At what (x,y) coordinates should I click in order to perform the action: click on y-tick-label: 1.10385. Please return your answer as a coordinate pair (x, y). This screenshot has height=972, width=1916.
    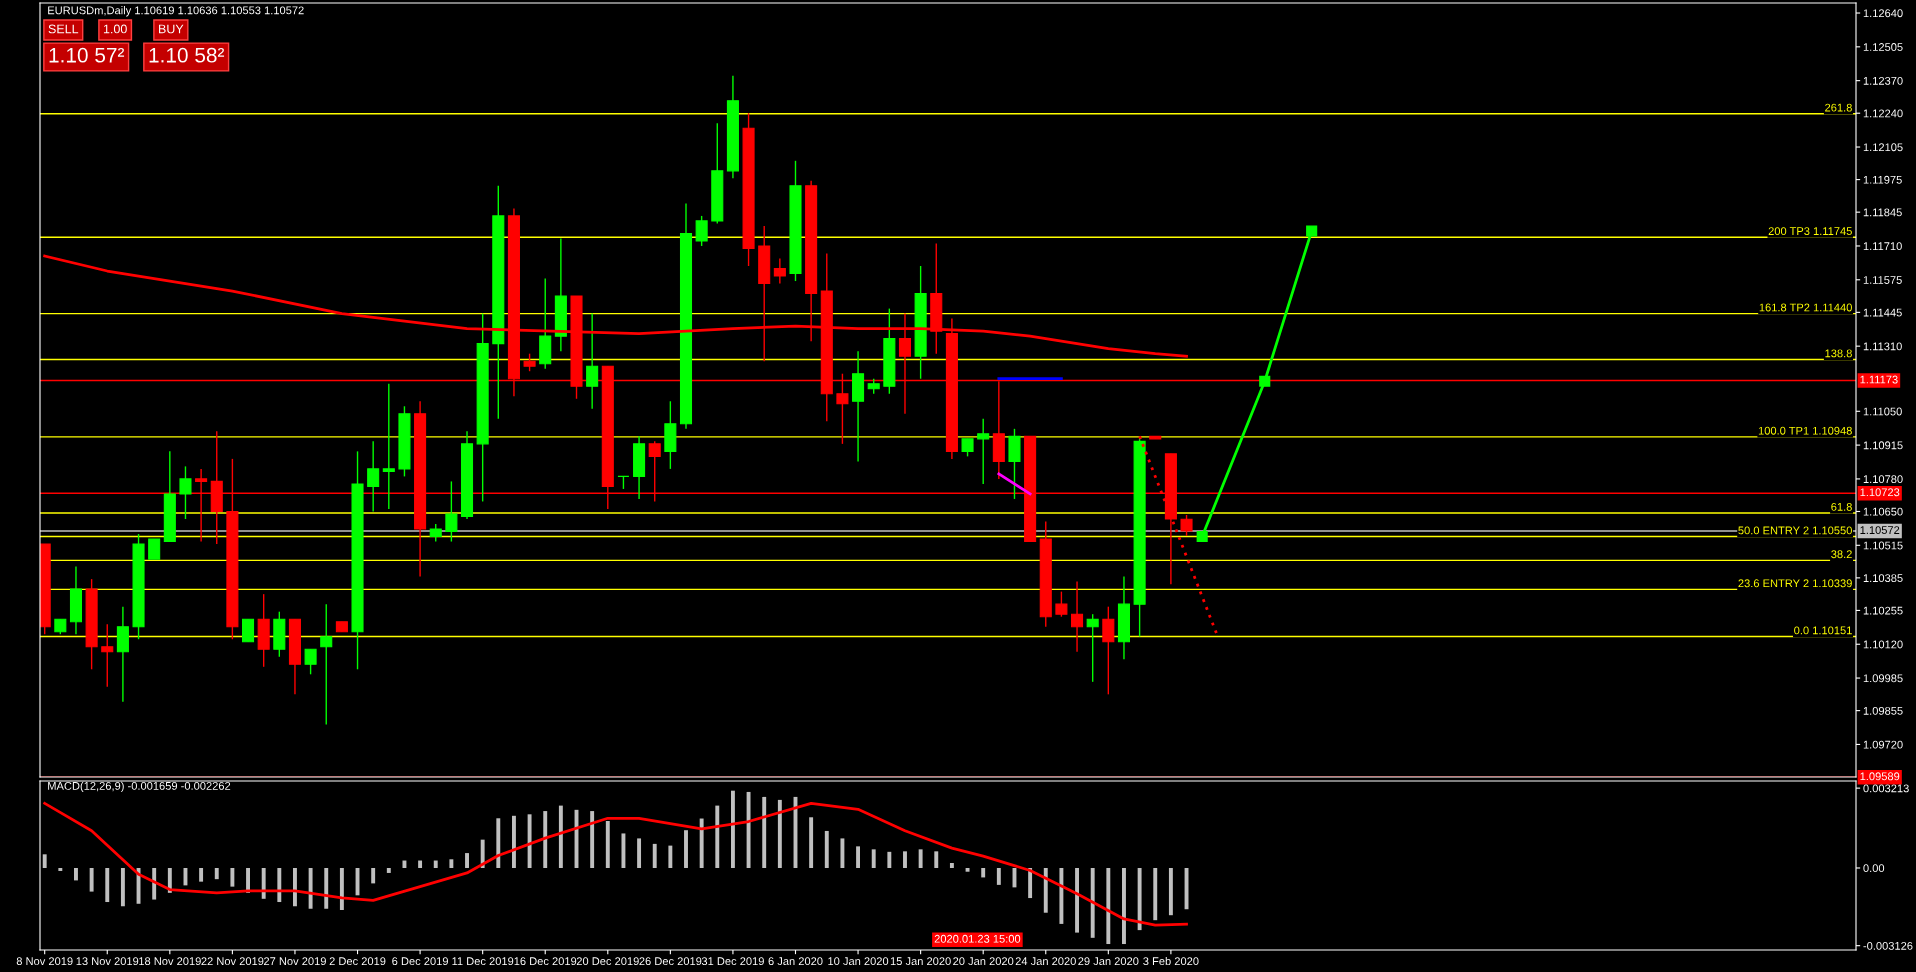
    Looking at the image, I should click on (1883, 578).